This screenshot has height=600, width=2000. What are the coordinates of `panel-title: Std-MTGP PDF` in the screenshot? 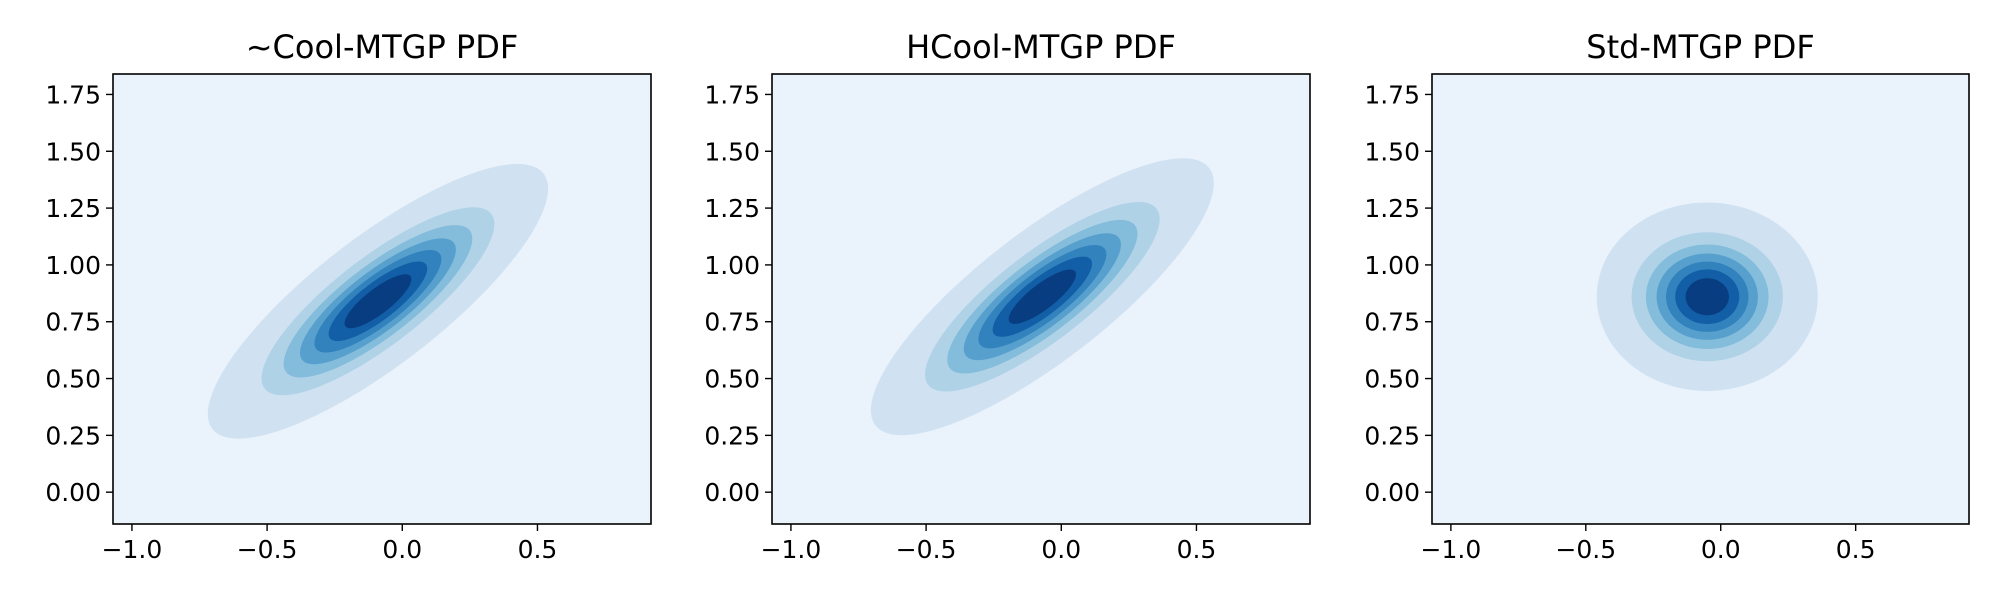 It's located at (1700, 47).